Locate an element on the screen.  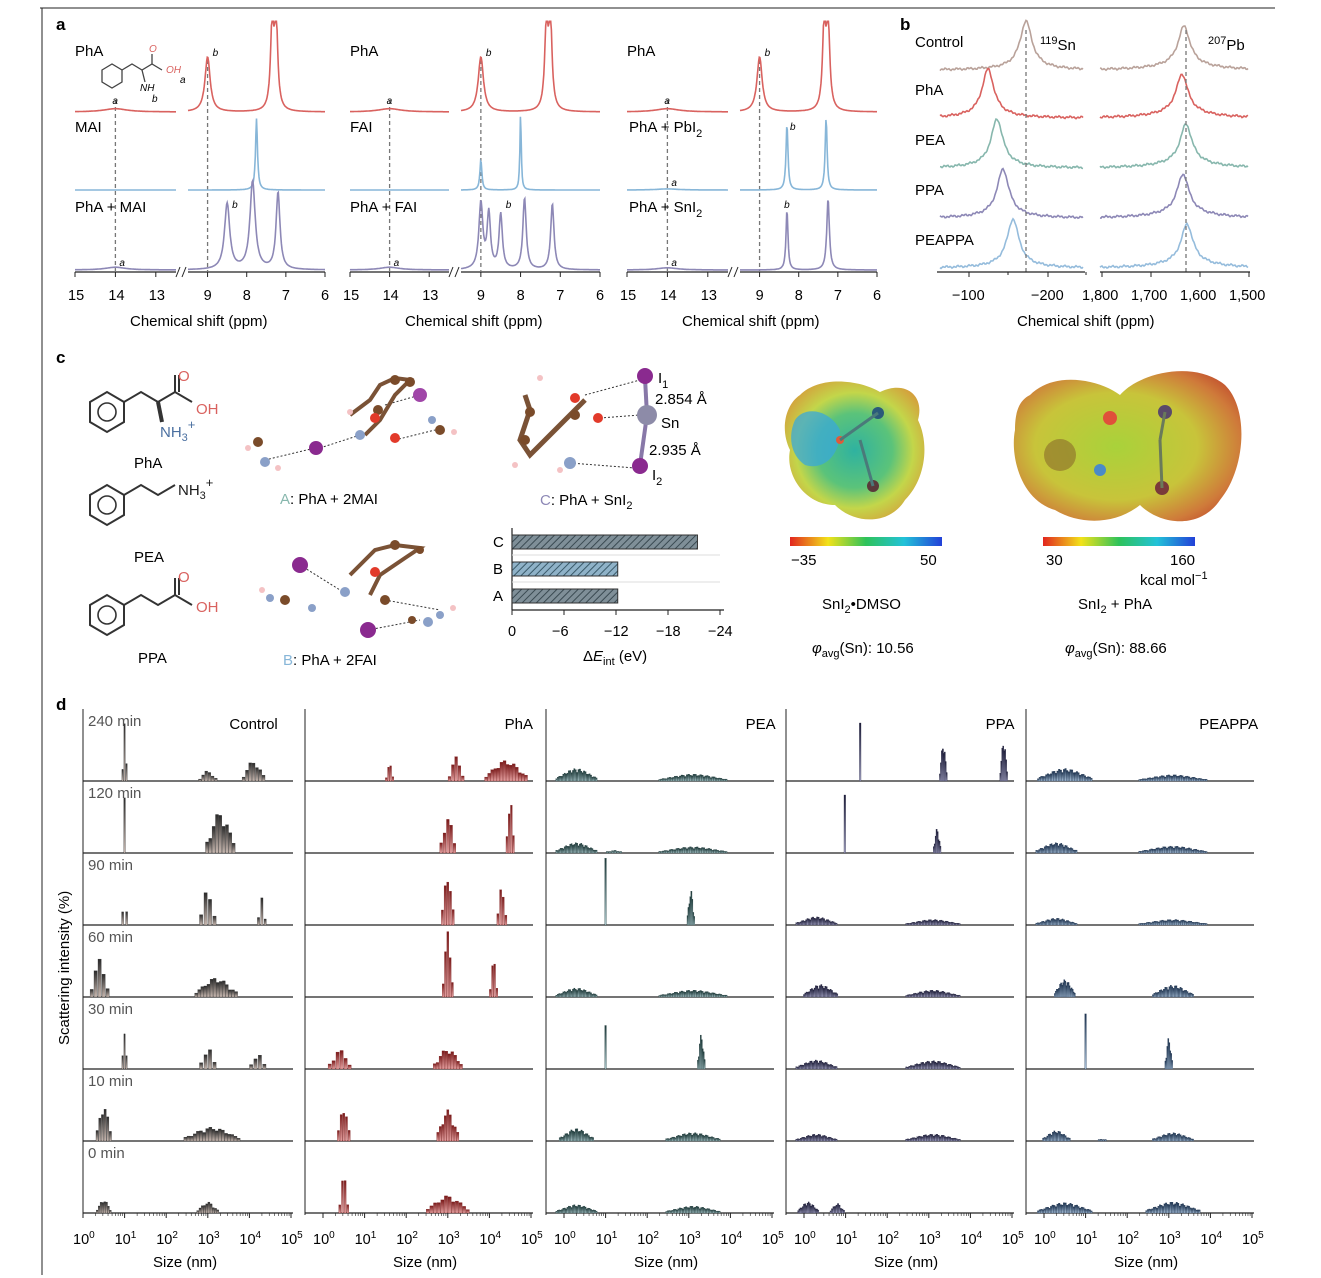
sn-pb-row-label: PhA is located at coordinates (929, 90).